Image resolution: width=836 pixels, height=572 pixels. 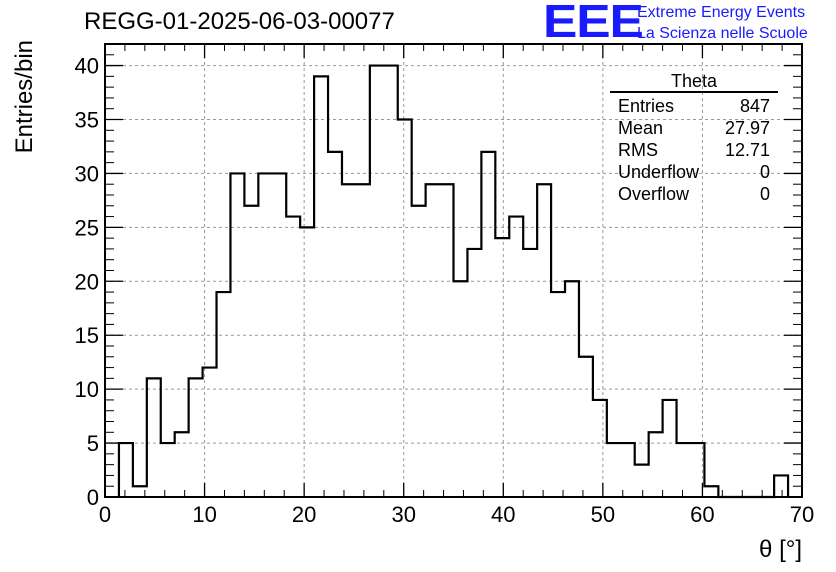 I want to click on stats-value: 847, so click(x=754, y=106).